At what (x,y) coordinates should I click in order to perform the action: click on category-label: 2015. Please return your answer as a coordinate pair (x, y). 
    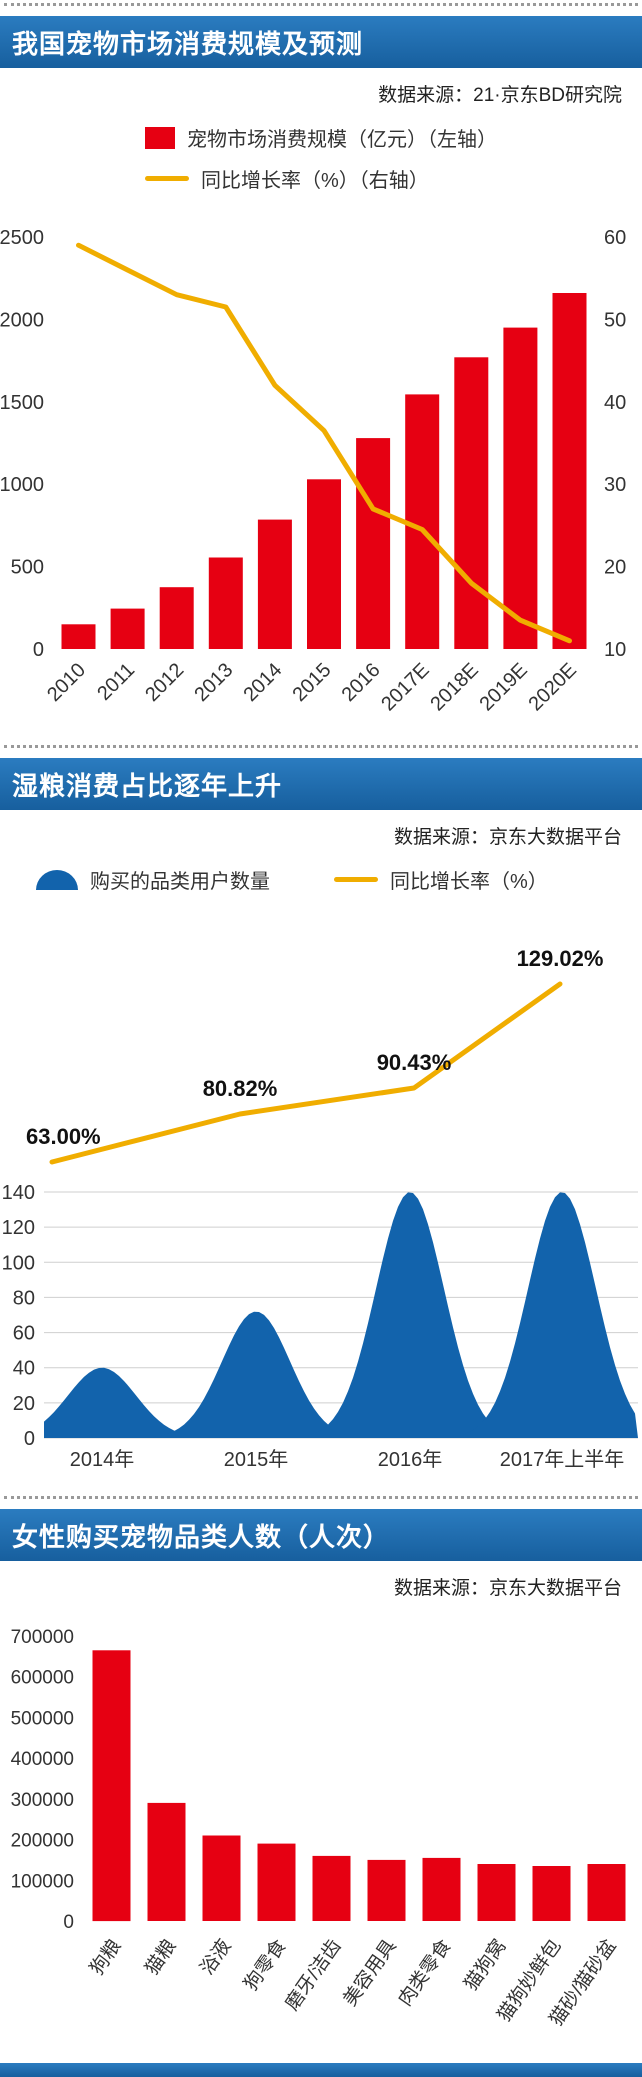
    Looking at the image, I should click on (312, 682).